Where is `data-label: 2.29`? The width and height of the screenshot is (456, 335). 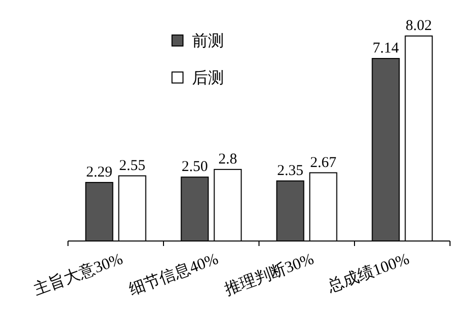
data-label: 2.29 is located at coordinates (99, 172).